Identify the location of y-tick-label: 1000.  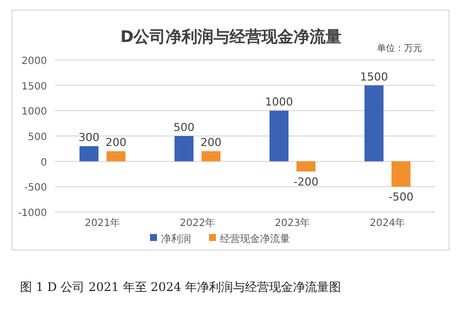
(34, 112).